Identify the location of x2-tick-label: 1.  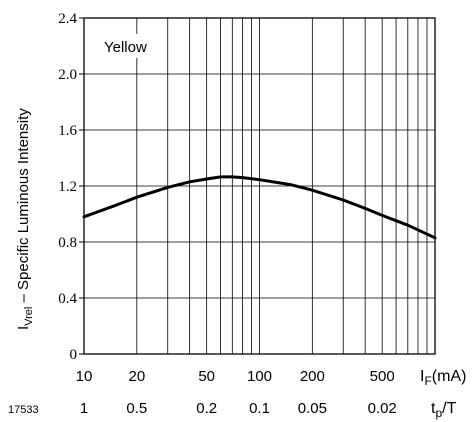
(84, 408).